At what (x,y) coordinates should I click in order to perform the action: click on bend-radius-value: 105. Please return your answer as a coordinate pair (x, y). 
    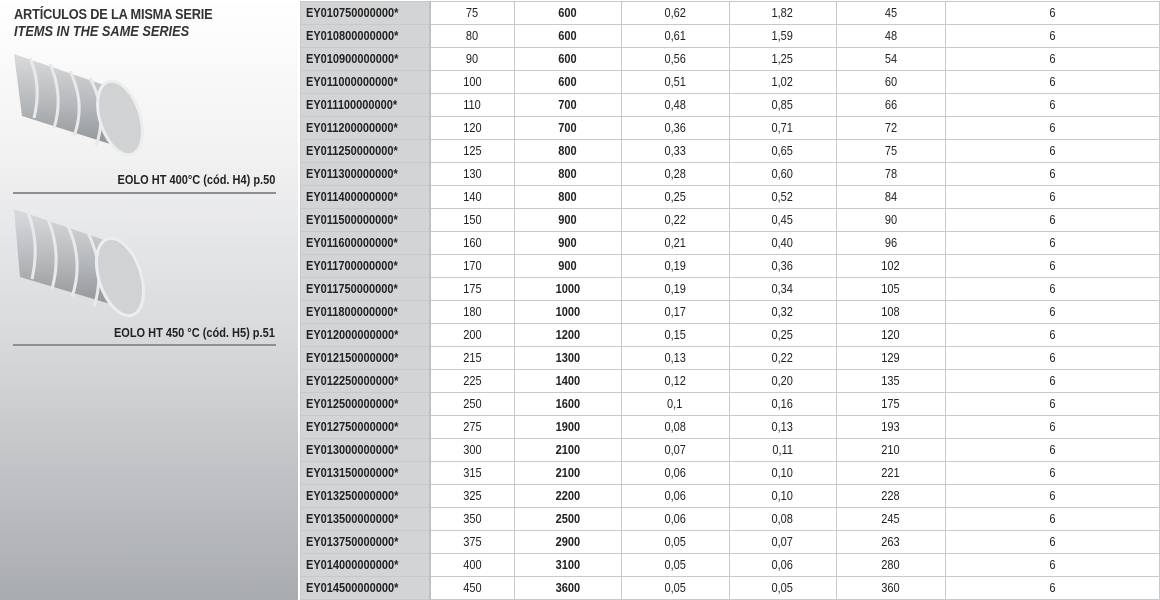
    Looking at the image, I should click on (890, 289).